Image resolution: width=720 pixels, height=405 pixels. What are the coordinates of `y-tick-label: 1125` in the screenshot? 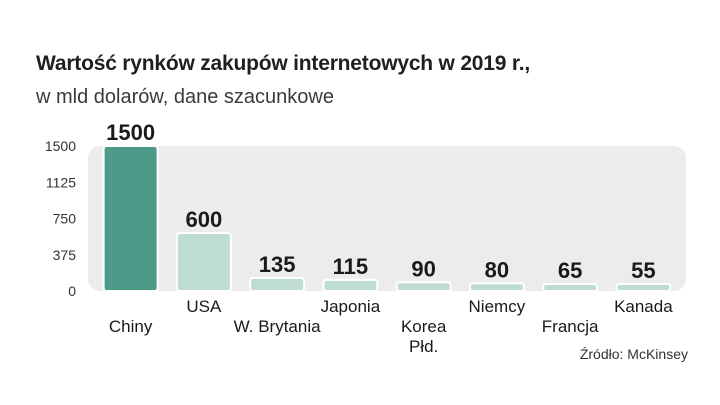 It's located at (61, 182).